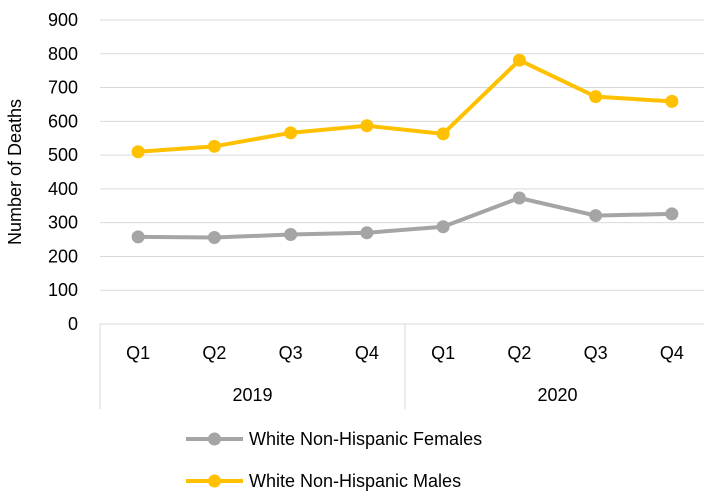 This screenshot has width=704, height=493. What do you see at coordinates (402, 366) in the screenshot?
I see `x-axis: Q1 Q2 Q3 Q4 Q1 Q2 Q3 Q4 2019 2020` at bounding box center [402, 366].